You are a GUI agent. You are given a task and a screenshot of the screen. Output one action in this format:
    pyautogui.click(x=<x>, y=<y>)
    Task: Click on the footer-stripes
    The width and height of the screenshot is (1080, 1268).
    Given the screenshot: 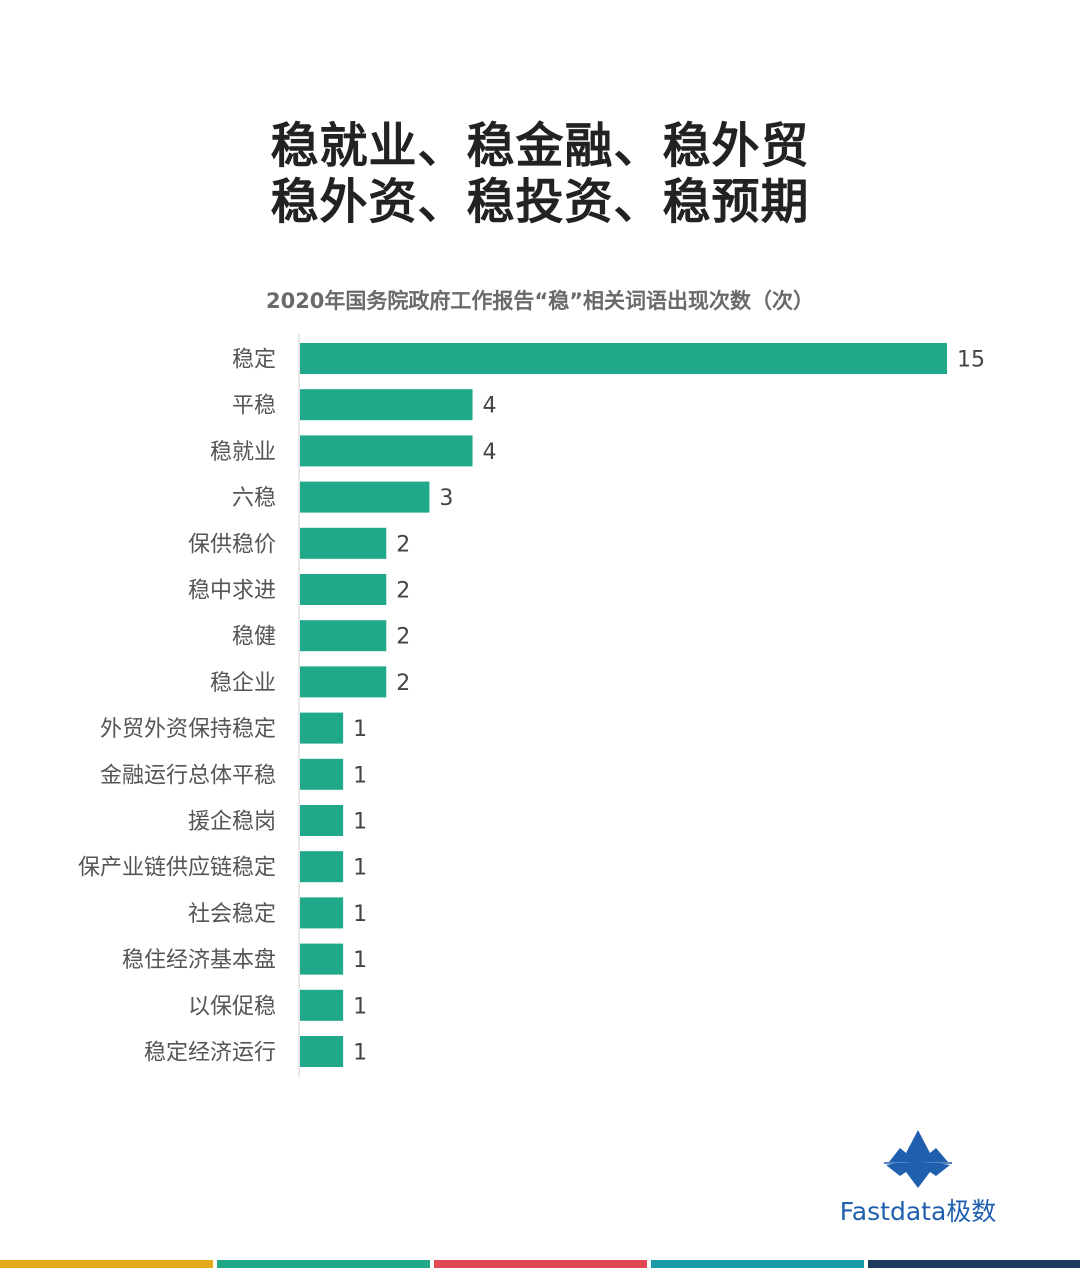 What is the action you would take?
    pyautogui.click(x=540, y=1264)
    